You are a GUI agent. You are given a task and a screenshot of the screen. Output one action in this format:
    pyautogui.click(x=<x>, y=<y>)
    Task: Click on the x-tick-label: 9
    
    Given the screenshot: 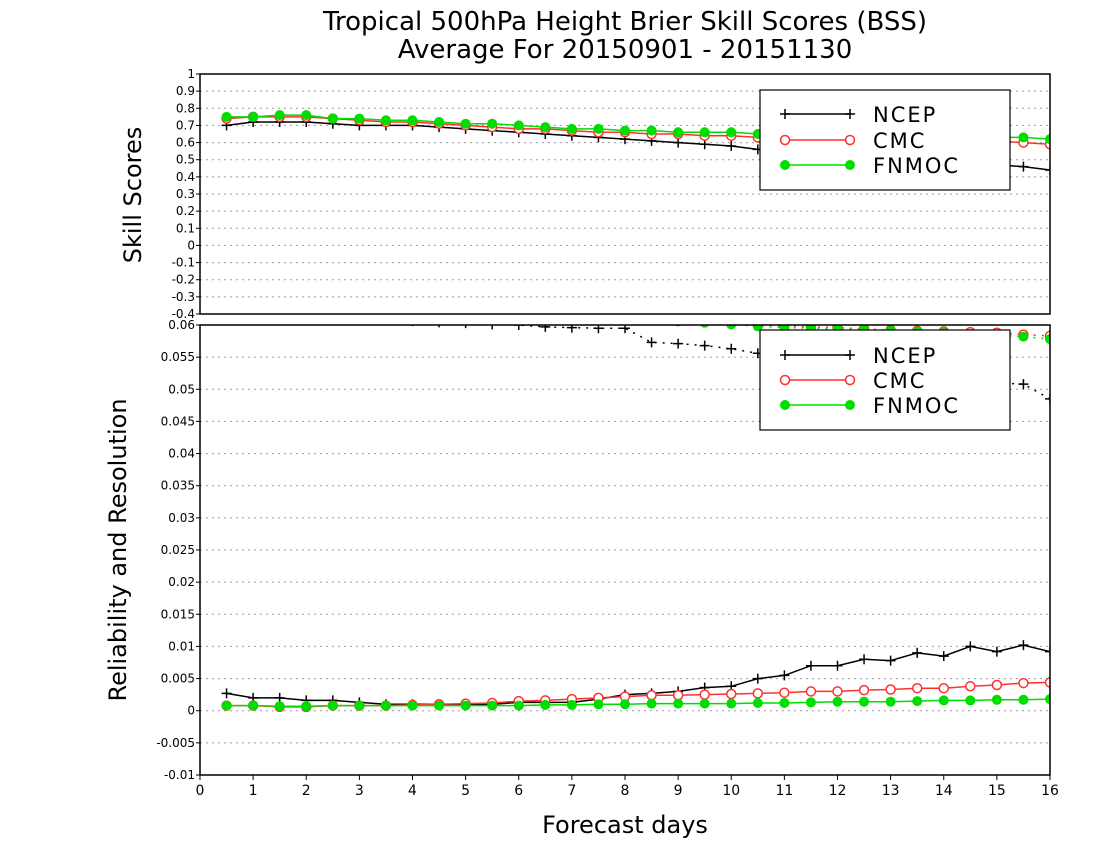 What is the action you would take?
    pyautogui.click(x=678, y=791)
    